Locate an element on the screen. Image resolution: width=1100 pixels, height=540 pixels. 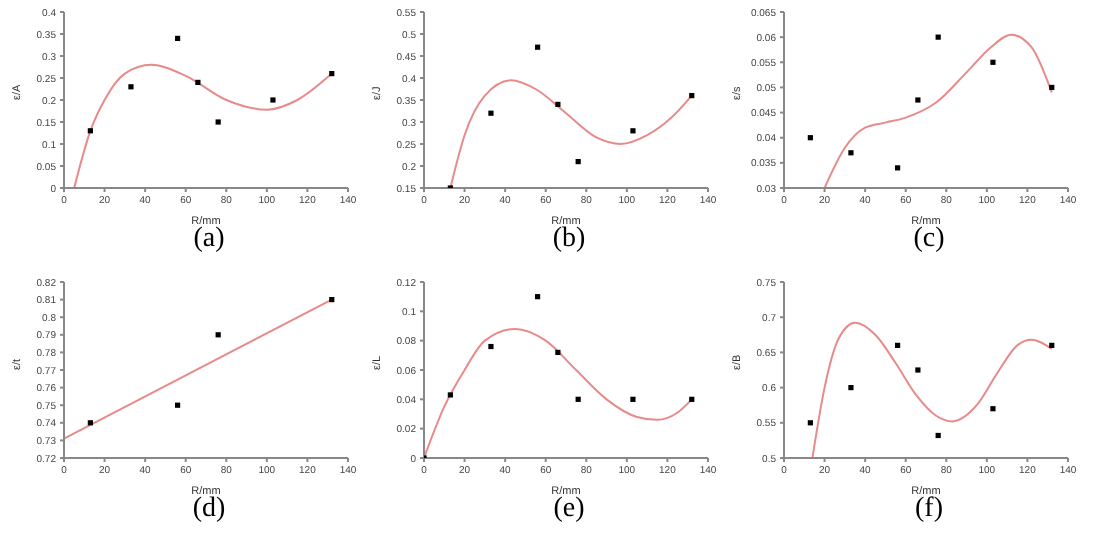
text: (e) is located at coordinates (569, 510).